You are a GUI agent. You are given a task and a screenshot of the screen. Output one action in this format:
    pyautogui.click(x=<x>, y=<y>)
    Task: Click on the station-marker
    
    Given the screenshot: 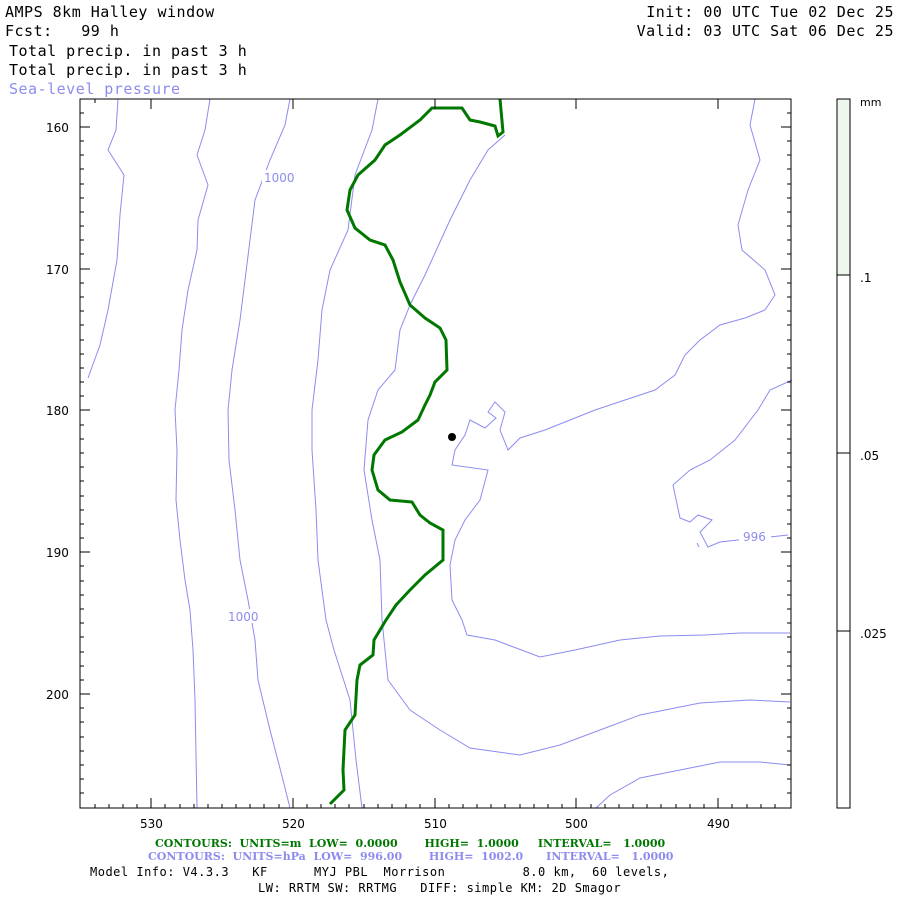 What is the action you would take?
    pyautogui.click(x=452, y=437)
    